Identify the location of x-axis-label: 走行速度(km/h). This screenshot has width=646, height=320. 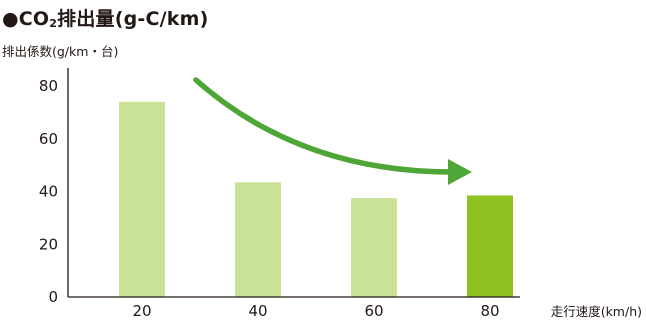
(596, 311).